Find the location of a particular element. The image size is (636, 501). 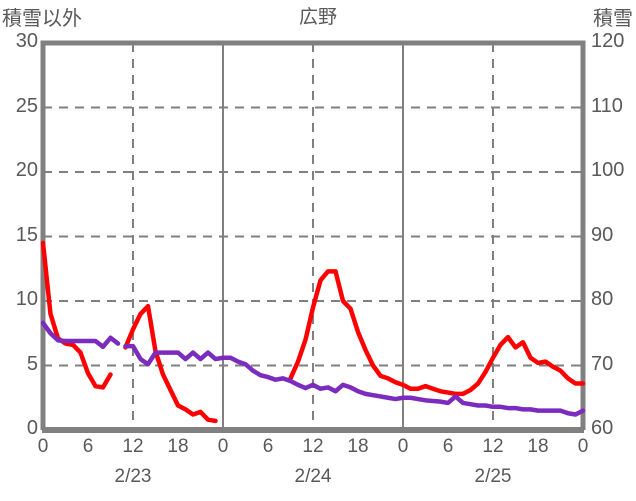

left-tick-label: 25 is located at coordinates (26, 105).